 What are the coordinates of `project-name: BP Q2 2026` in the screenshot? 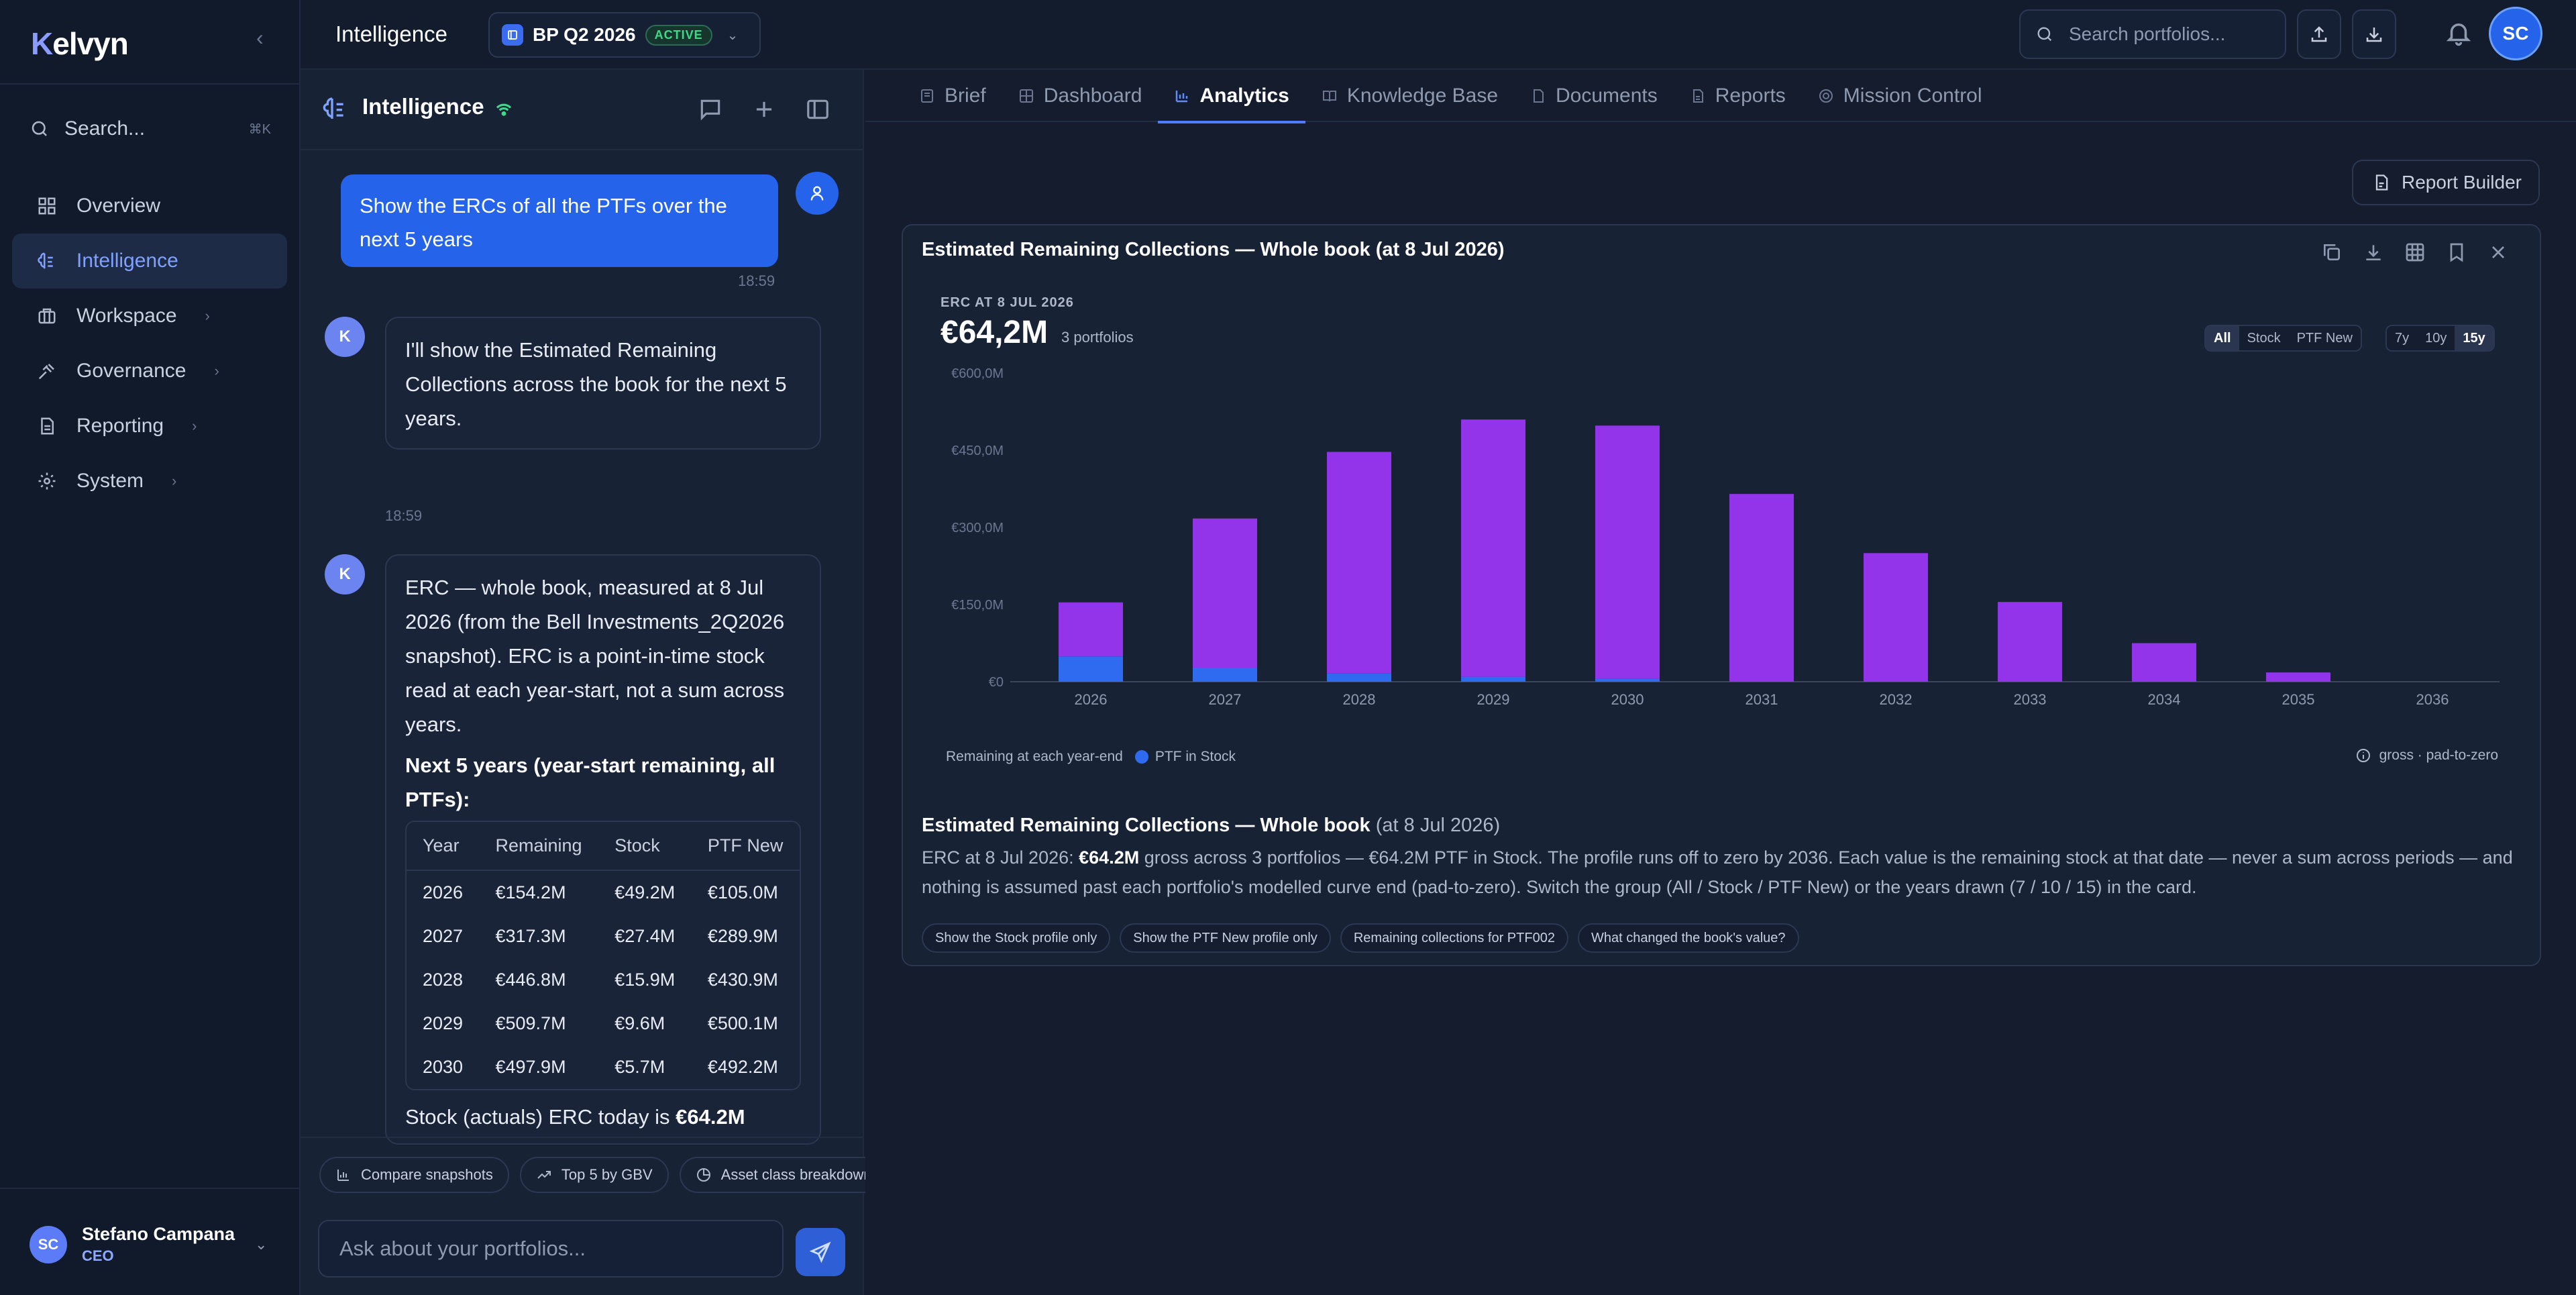 It's located at (584, 34).